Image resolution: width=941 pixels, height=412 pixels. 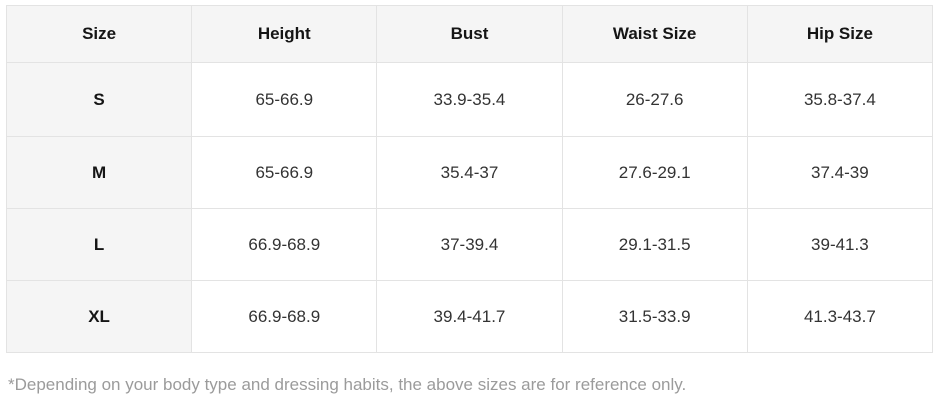 I want to click on waist-cell: 27.6-29.1, so click(x=654, y=172).